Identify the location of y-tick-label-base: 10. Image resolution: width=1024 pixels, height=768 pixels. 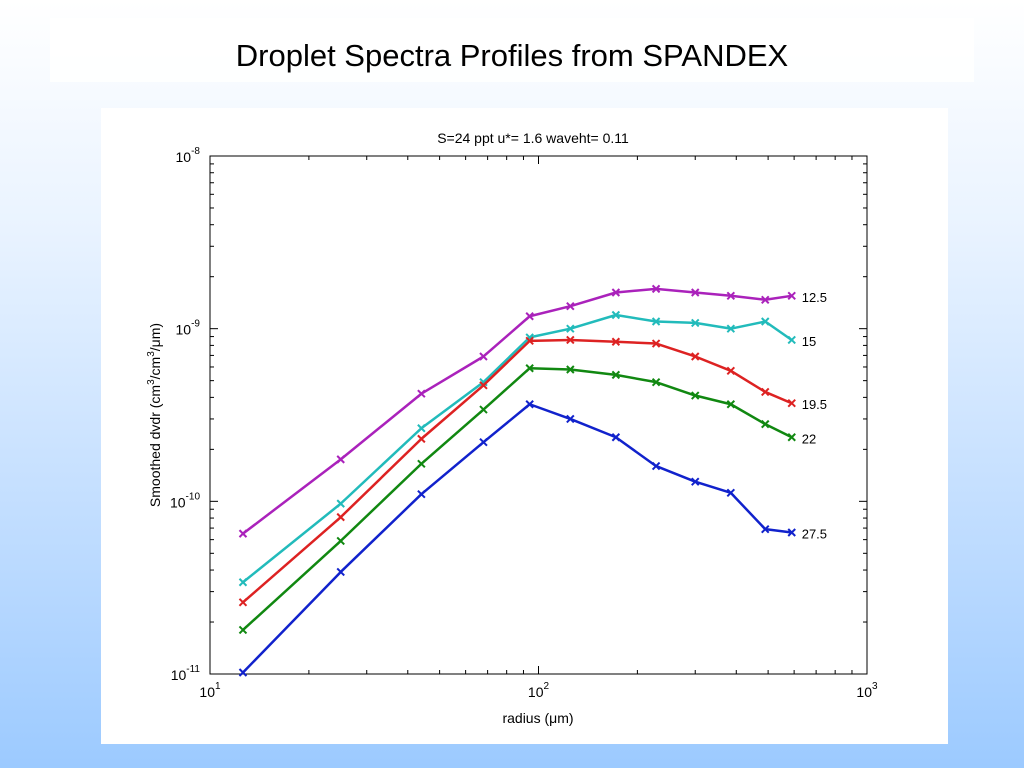
(179, 675).